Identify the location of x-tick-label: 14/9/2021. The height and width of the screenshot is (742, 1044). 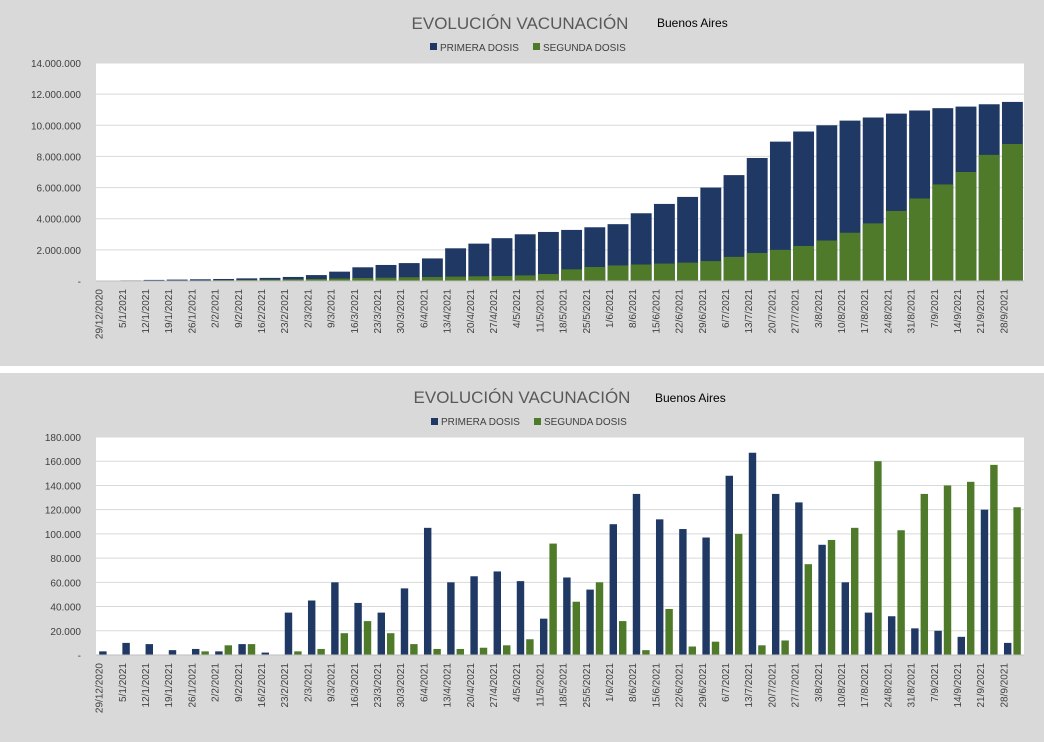
(958, 685).